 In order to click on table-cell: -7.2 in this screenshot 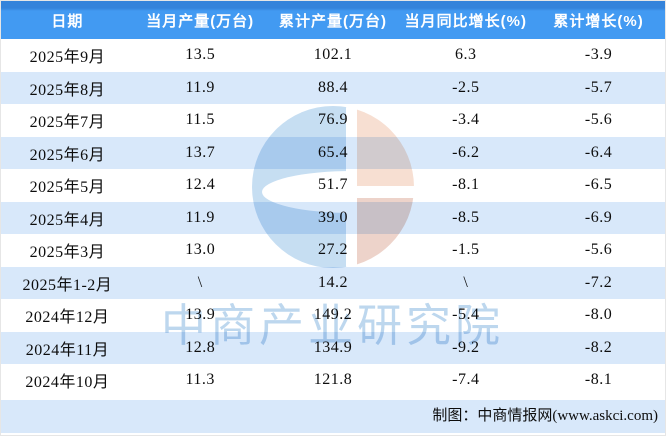, I will do `click(598, 282)`.